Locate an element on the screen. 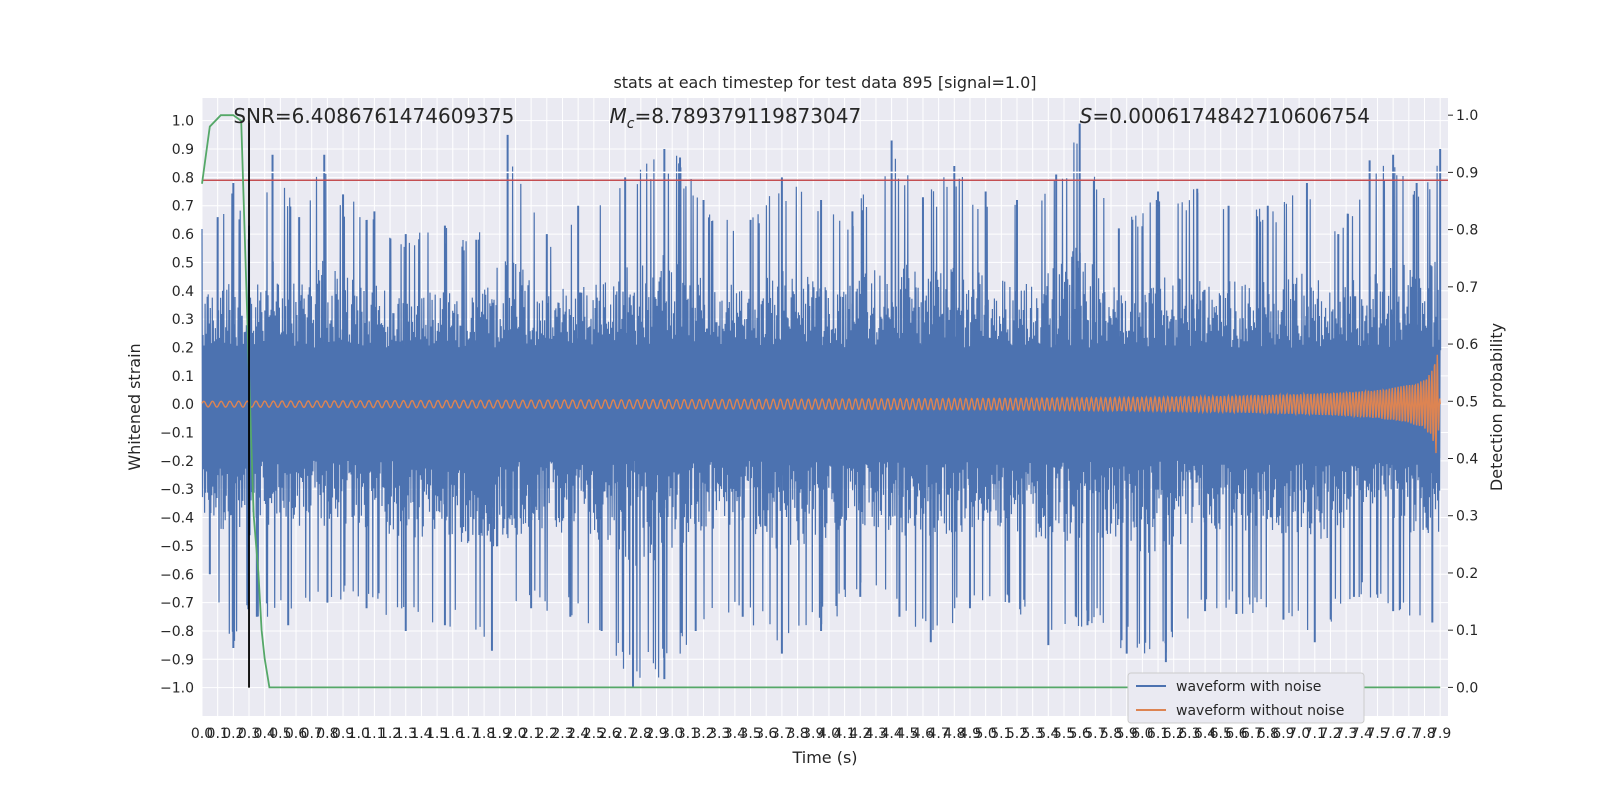 The width and height of the screenshot is (1600, 800). x-tick-label: 1.2 is located at coordinates (390, 734).